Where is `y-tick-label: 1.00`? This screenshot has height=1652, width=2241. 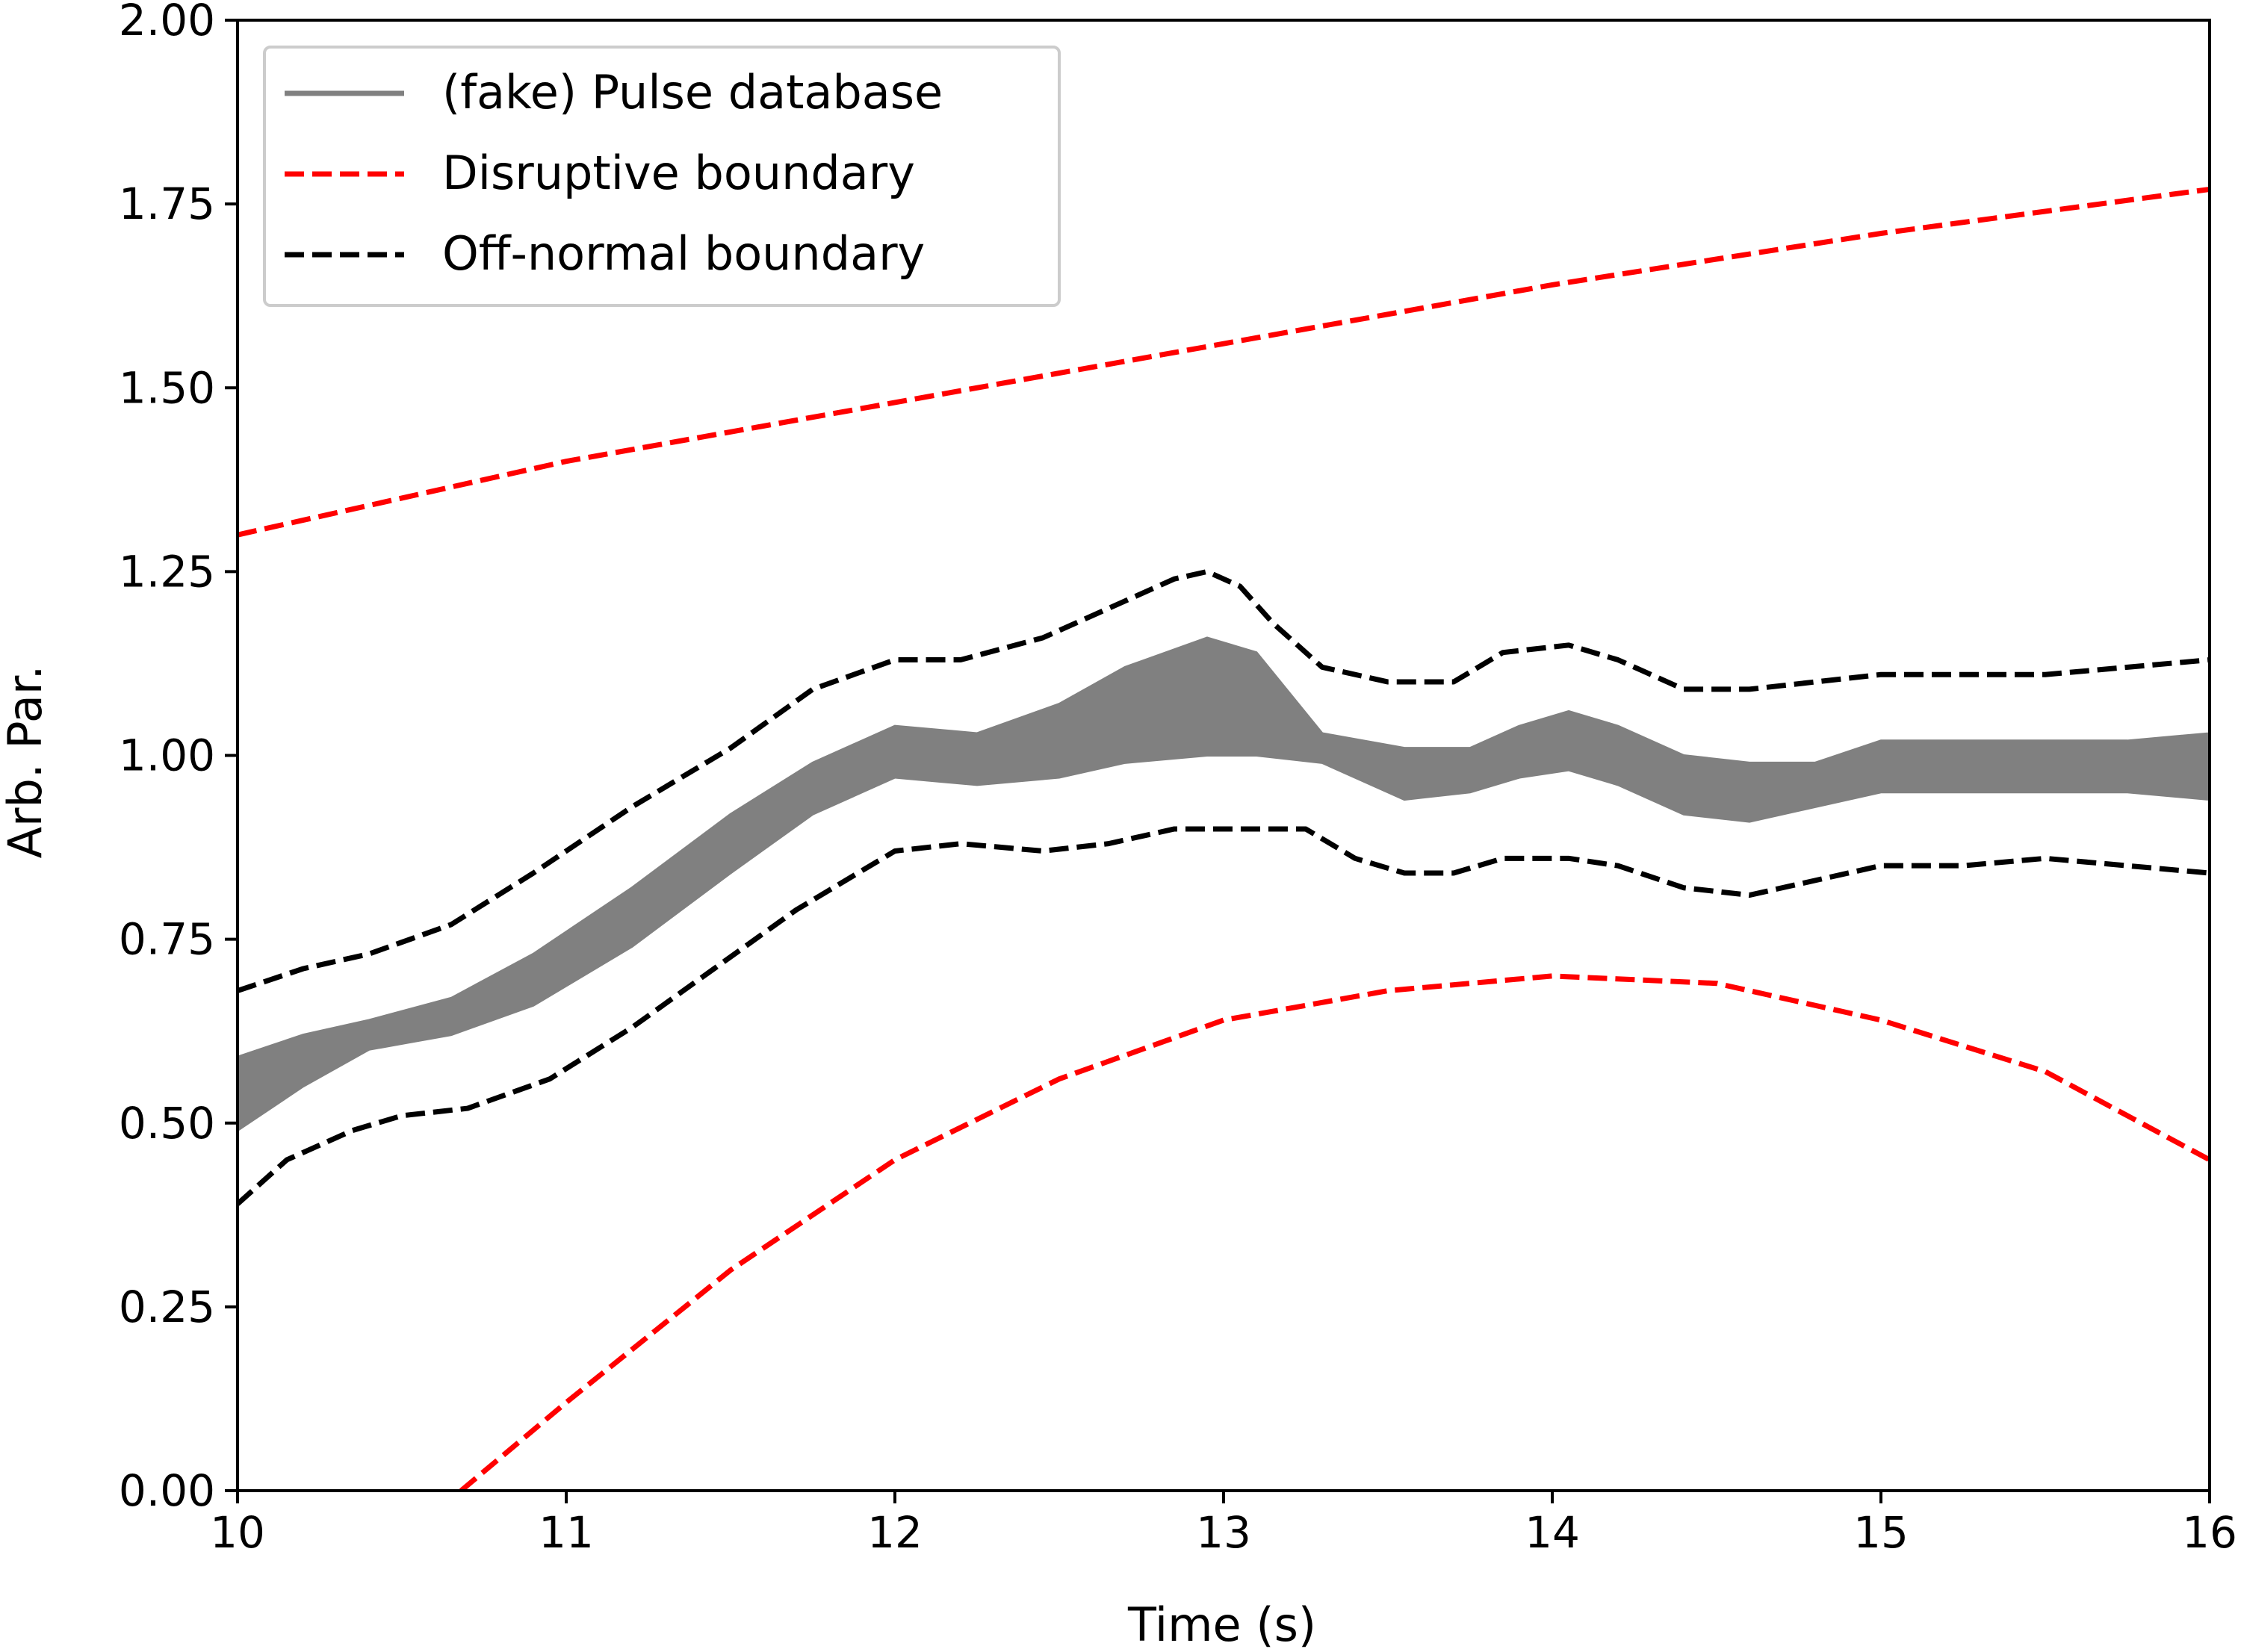 y-tick-label: 1.00 is located at coordinates (167, 755).